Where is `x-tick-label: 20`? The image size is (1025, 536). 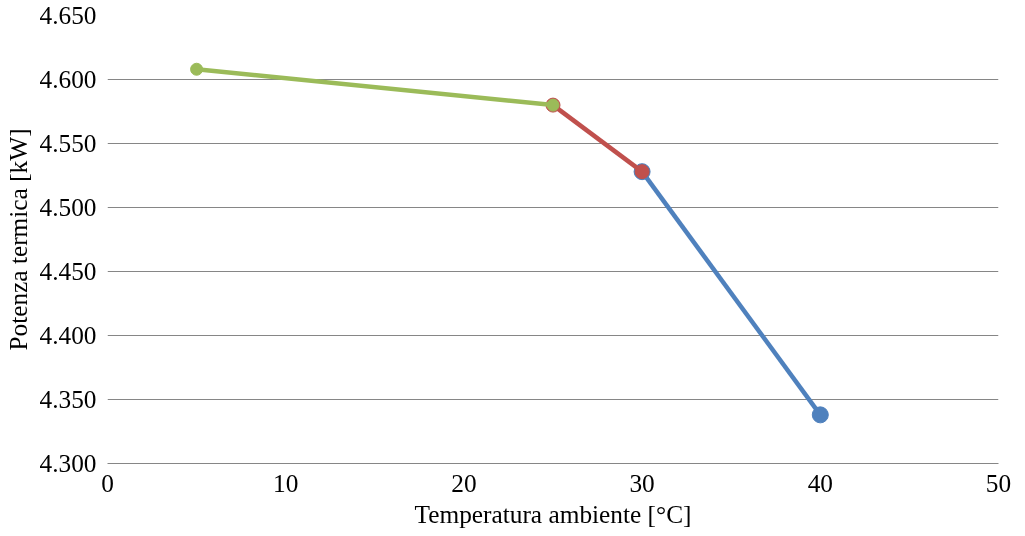
x-tick-label: 20 is located at coordinates (464, 482).